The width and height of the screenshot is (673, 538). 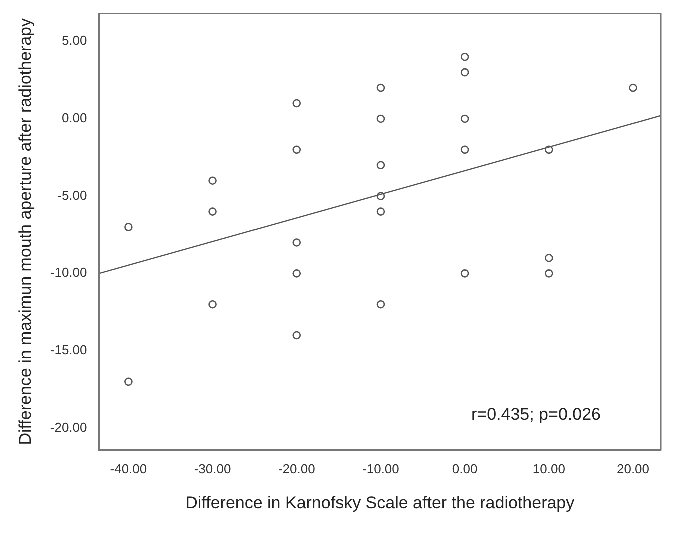 I want to click on x-tick-label: -20.00, so click(x=297, y=468).